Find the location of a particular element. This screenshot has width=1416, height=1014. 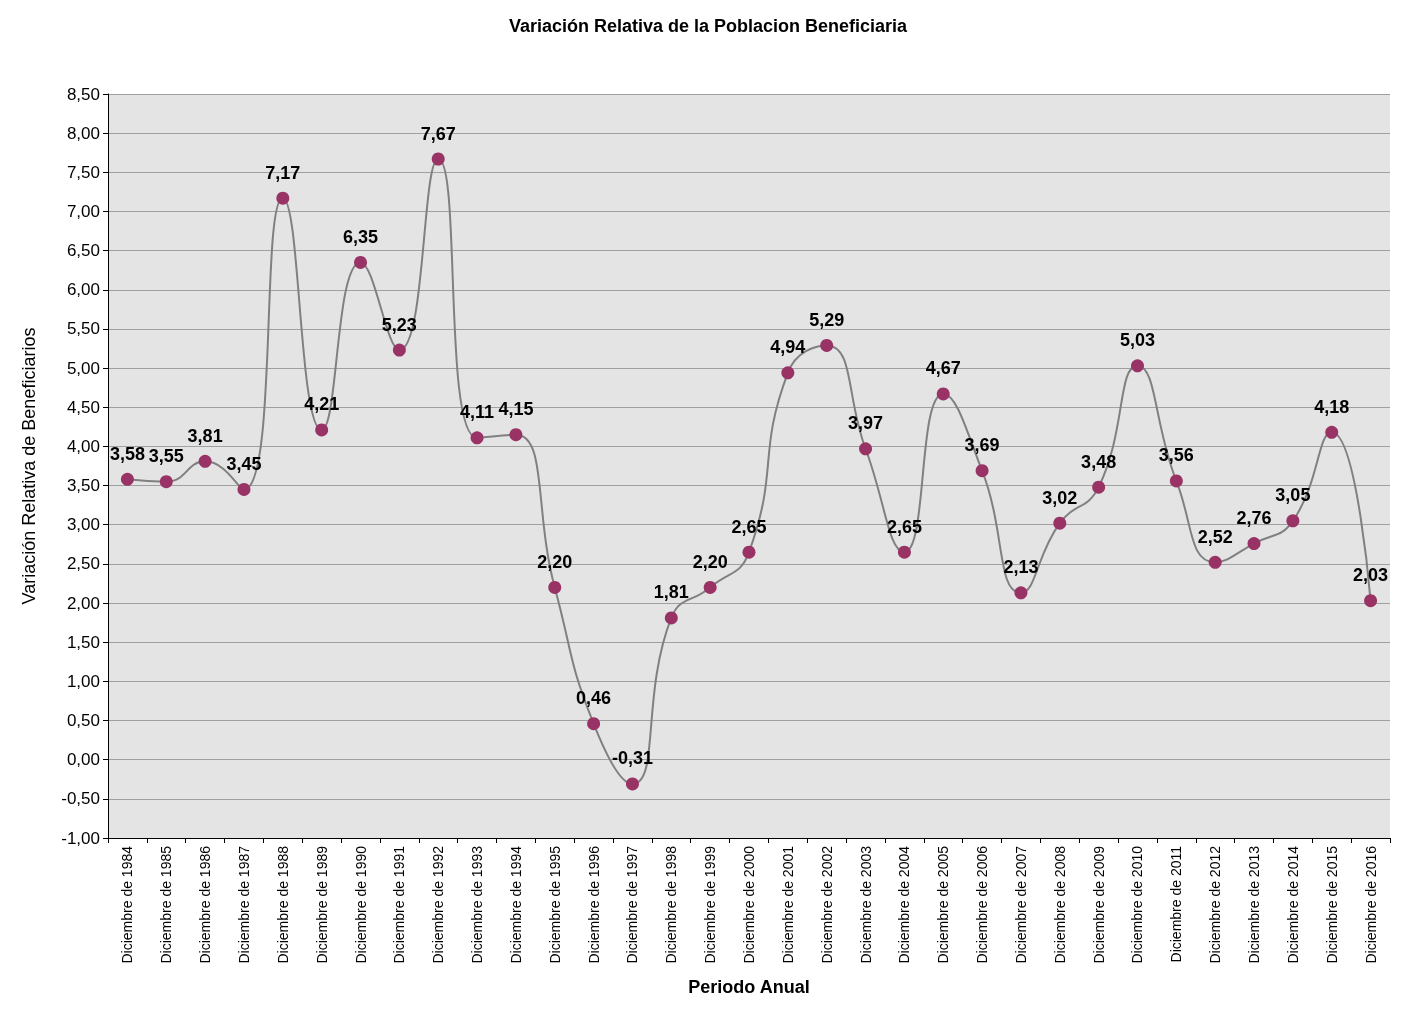

data-label: 4,15 is located at coordinates (516, 409).